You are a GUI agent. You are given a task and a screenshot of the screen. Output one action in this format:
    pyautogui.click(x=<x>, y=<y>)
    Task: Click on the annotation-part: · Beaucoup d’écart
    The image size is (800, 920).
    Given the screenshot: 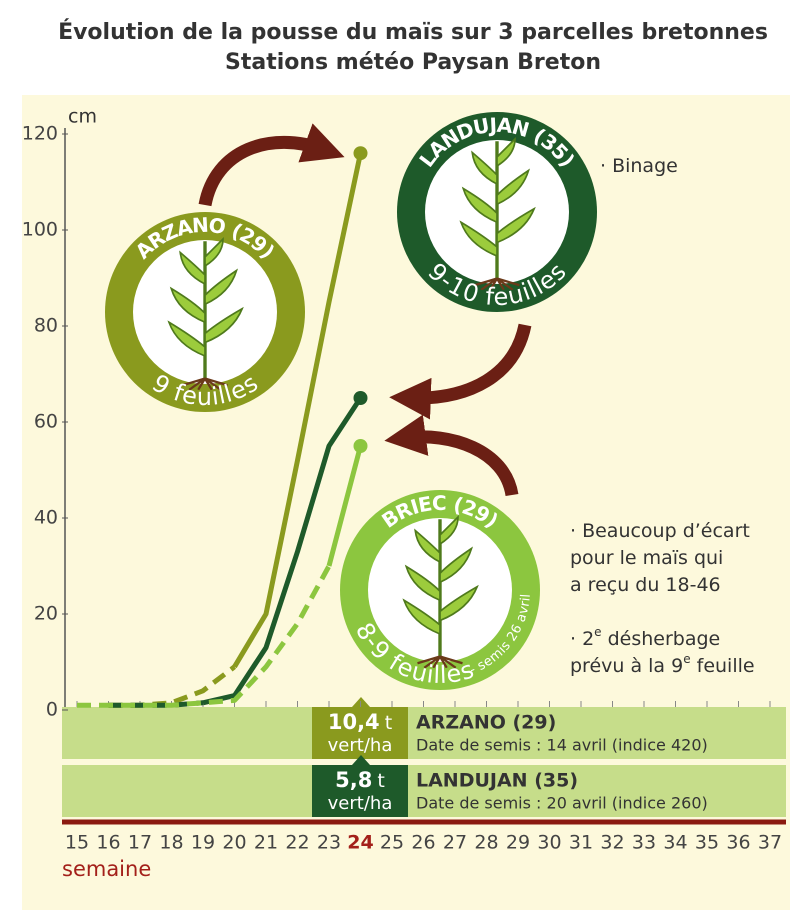 What is the action you would take?
    pyautogui.click(x=660, y=531)
    